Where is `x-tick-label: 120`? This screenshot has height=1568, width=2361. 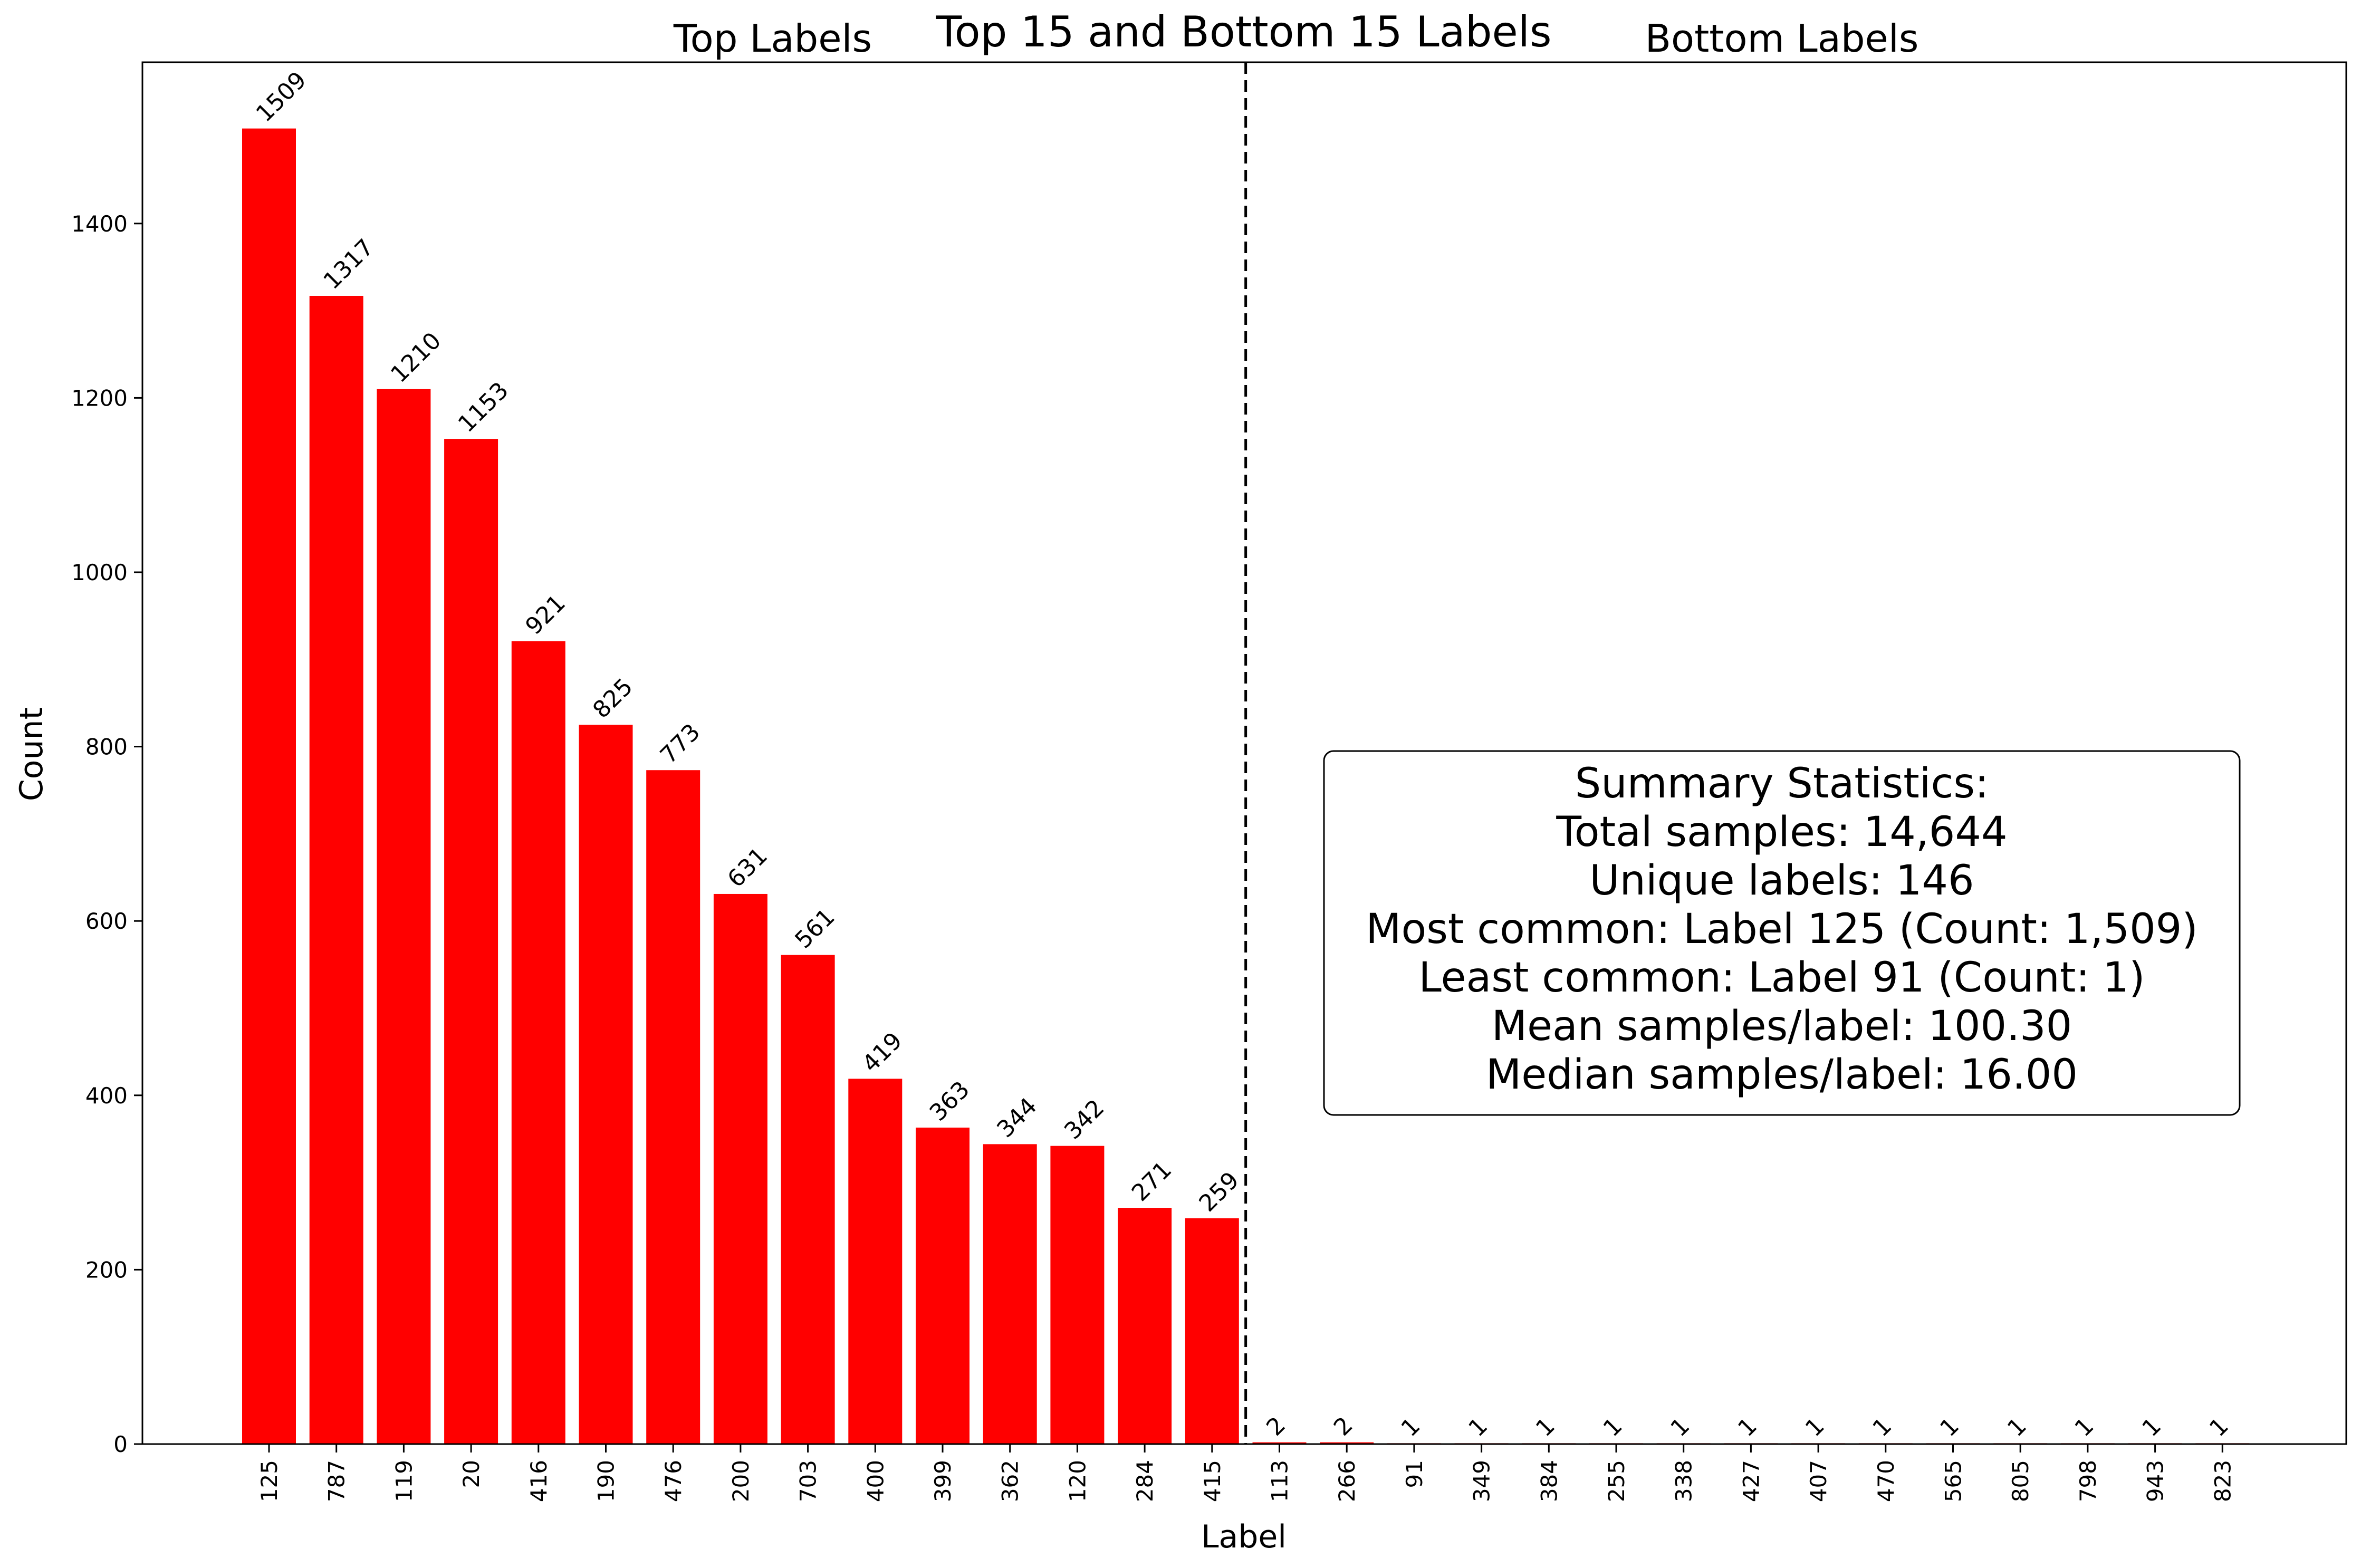
x-tick-label: 120 is located at coordinates (1077, 1481).